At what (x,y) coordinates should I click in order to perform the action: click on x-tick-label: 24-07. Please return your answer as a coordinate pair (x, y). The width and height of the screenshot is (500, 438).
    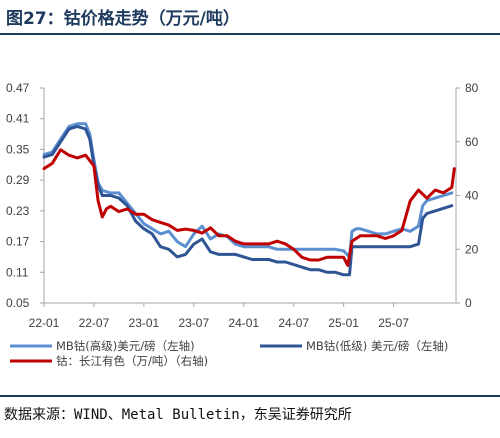
    Looking at the image, I should click on (293, 323).